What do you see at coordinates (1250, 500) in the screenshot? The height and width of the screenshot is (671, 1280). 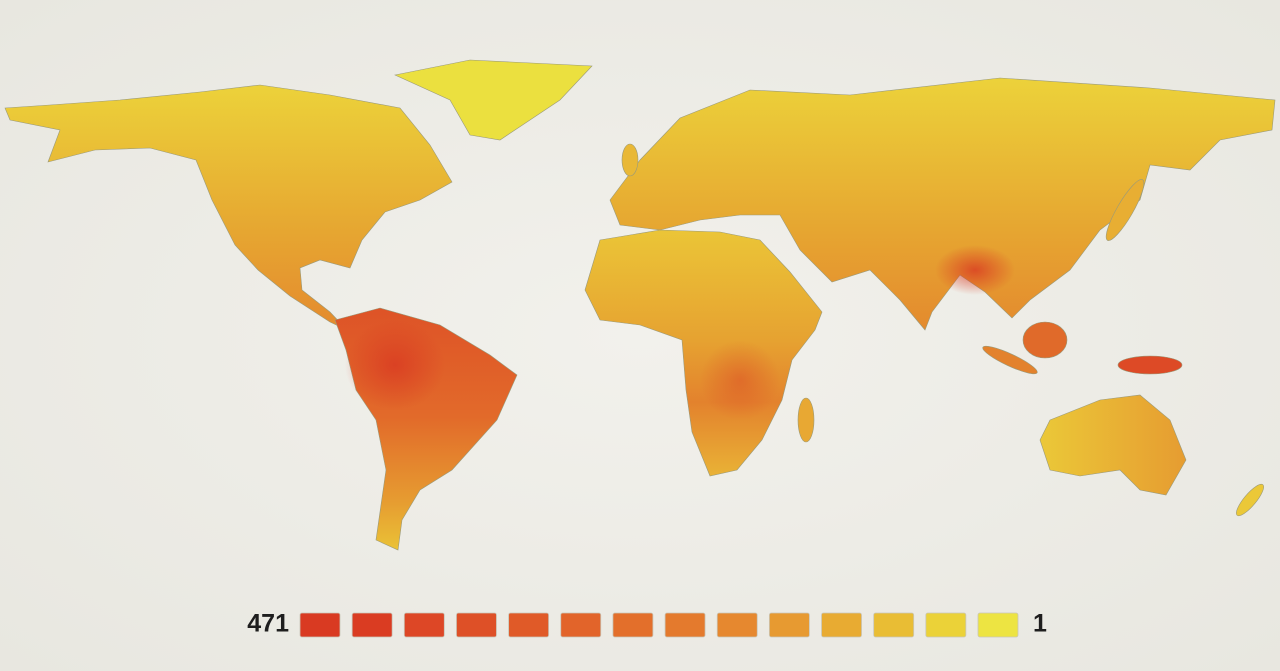 I see `new-zealand` at bounding box center [1250, 500].